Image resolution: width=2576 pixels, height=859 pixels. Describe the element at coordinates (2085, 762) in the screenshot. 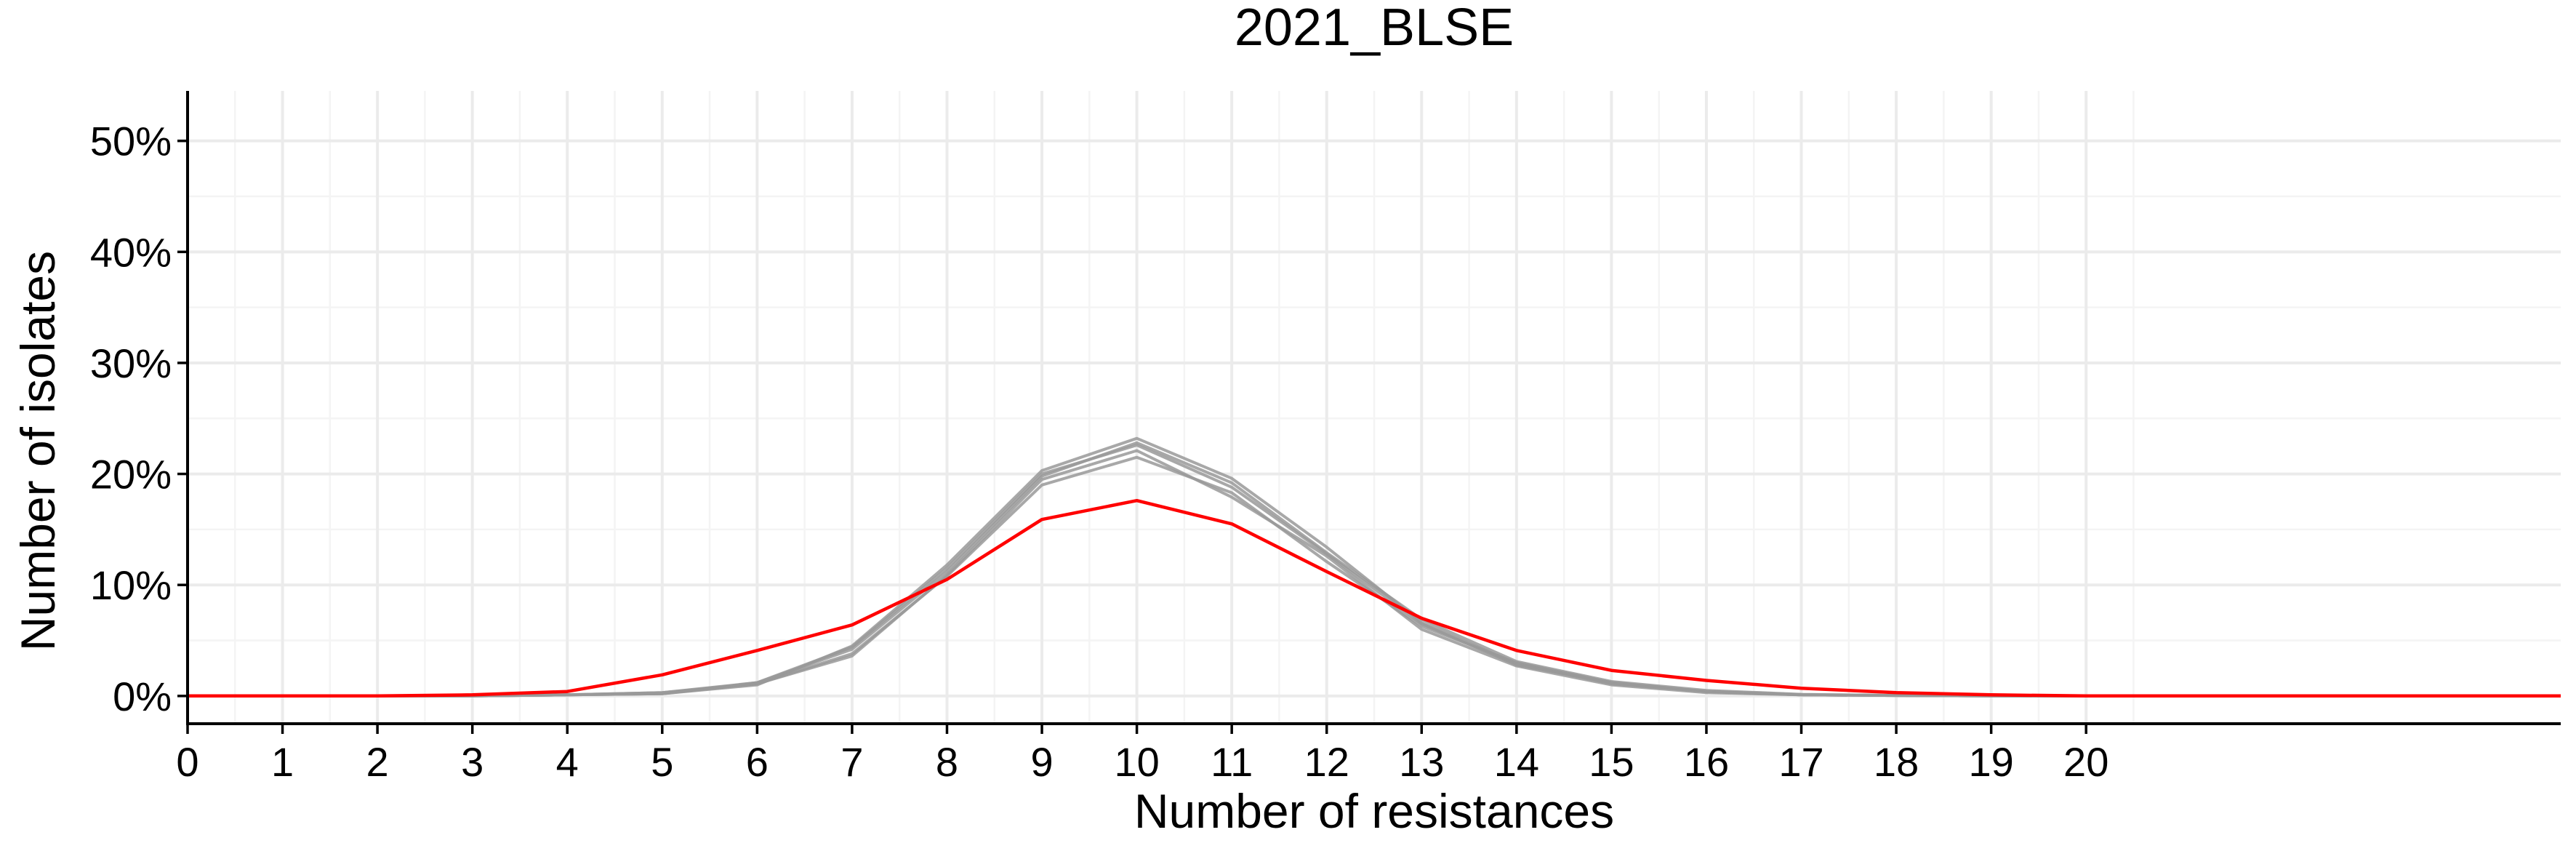

I see `x-tick-label: 20` at that location.